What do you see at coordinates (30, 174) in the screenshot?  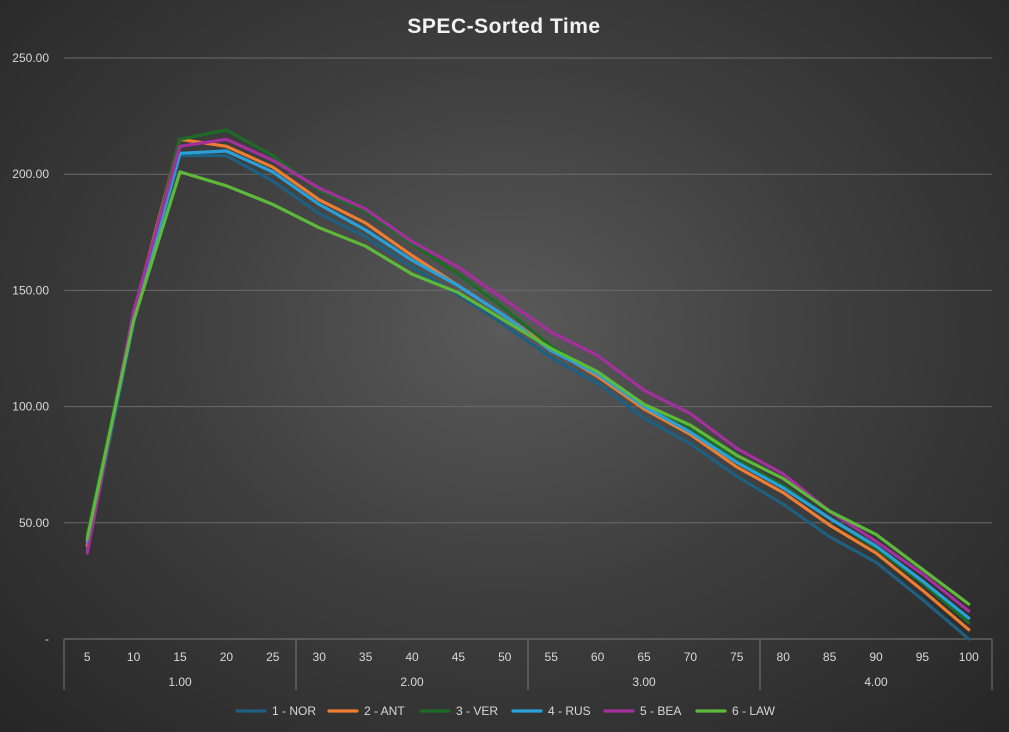 I see `y-tick-label: 200.00` at bounding box center [30, 174].